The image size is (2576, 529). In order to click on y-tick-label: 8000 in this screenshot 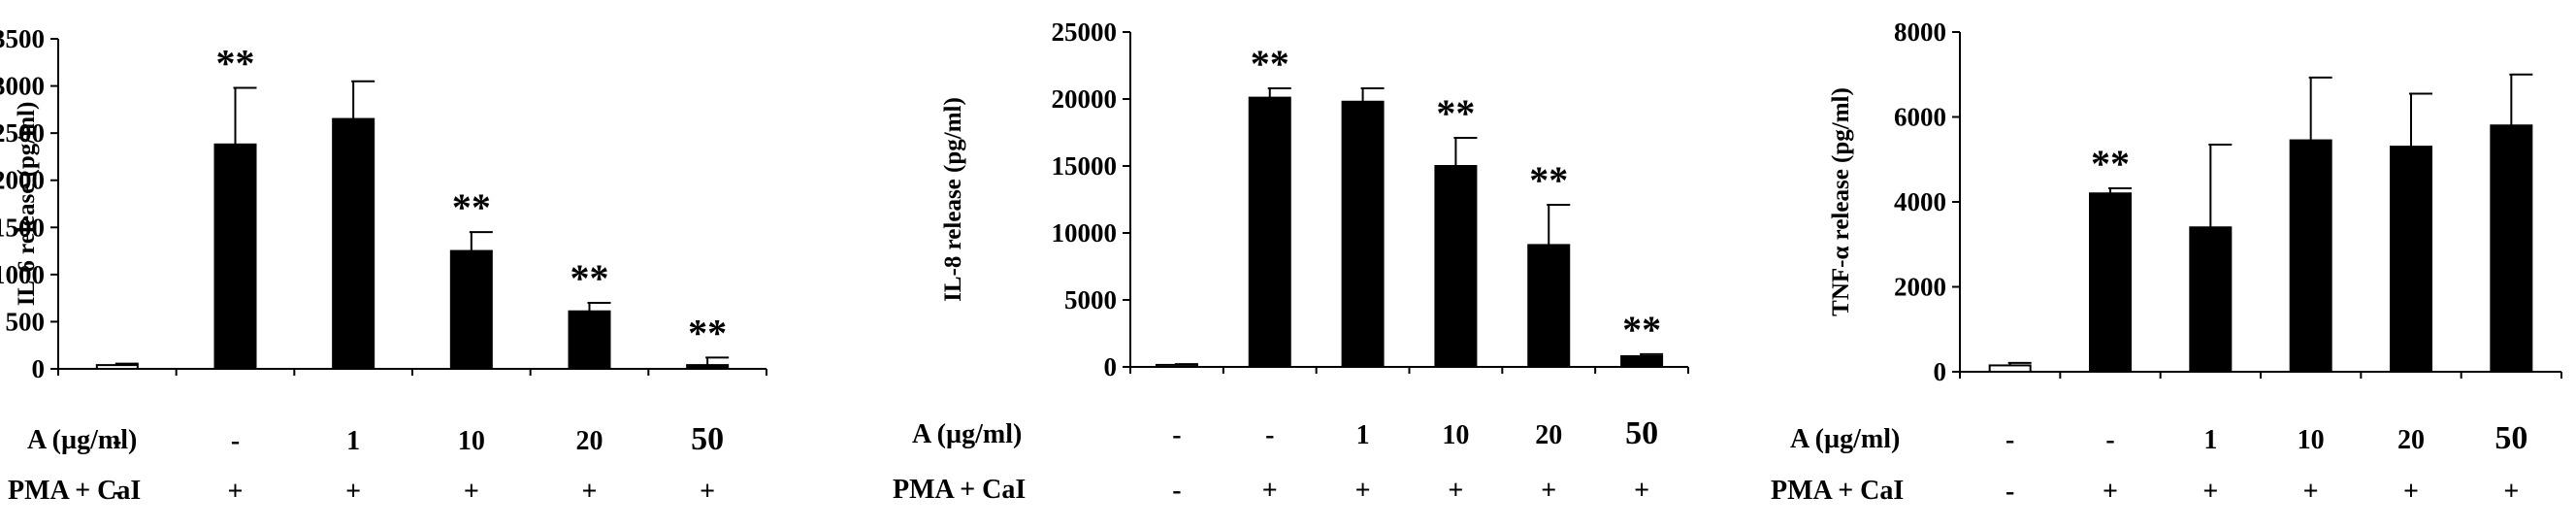, I will do `click(1920, 32)`.